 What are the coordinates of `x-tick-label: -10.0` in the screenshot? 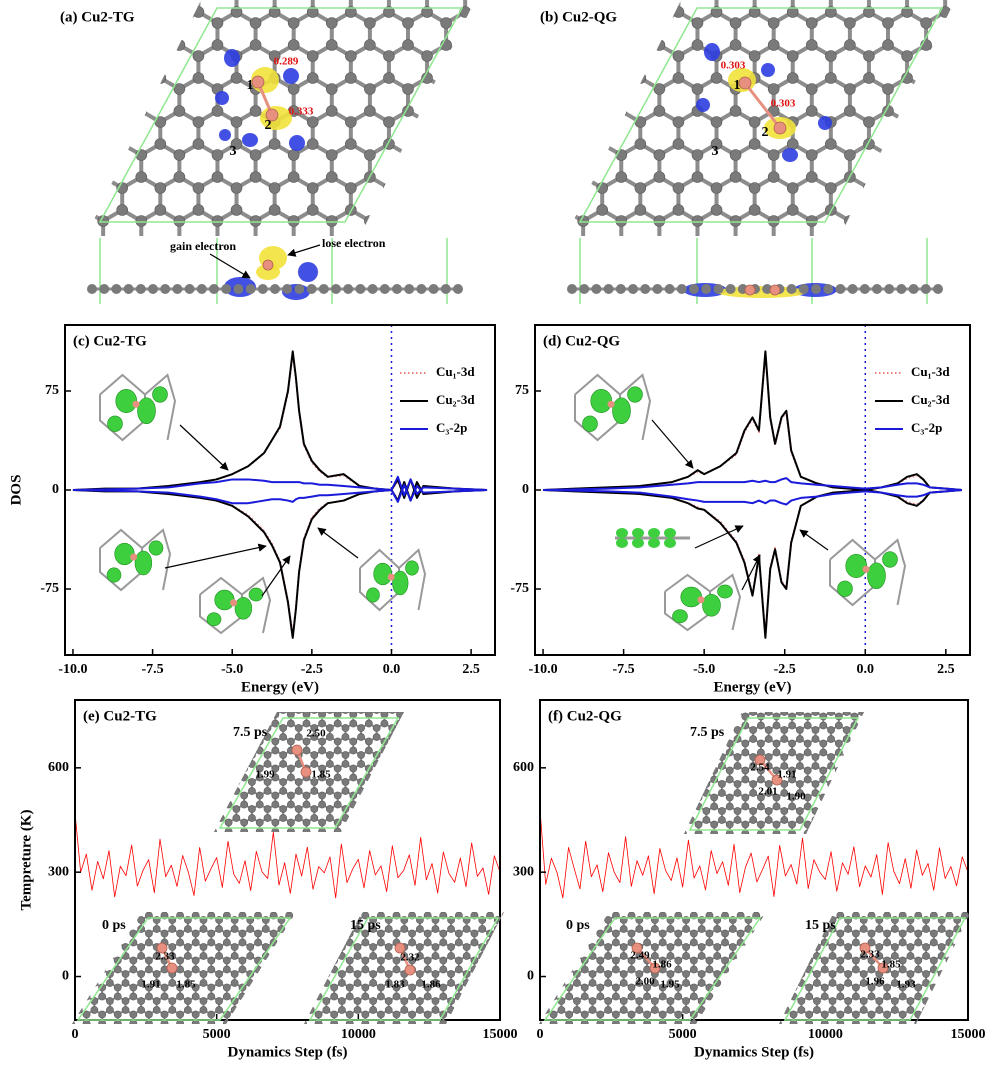 It's located at (72, 669).